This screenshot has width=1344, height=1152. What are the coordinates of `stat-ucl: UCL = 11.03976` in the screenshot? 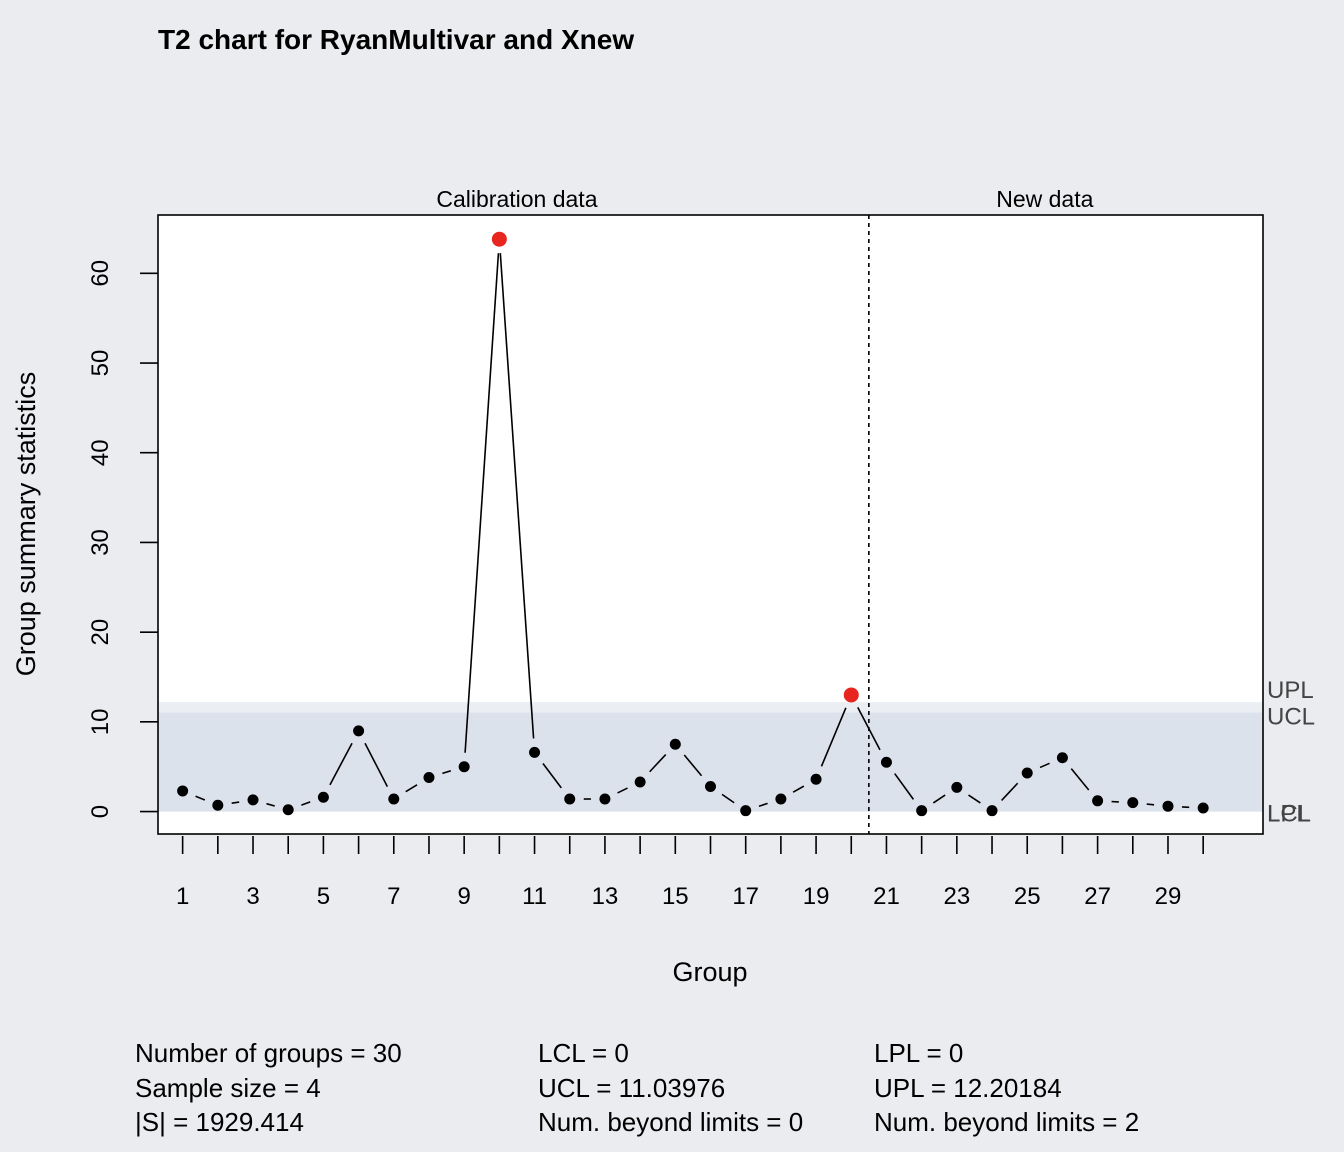 It's located at (632, 1087).